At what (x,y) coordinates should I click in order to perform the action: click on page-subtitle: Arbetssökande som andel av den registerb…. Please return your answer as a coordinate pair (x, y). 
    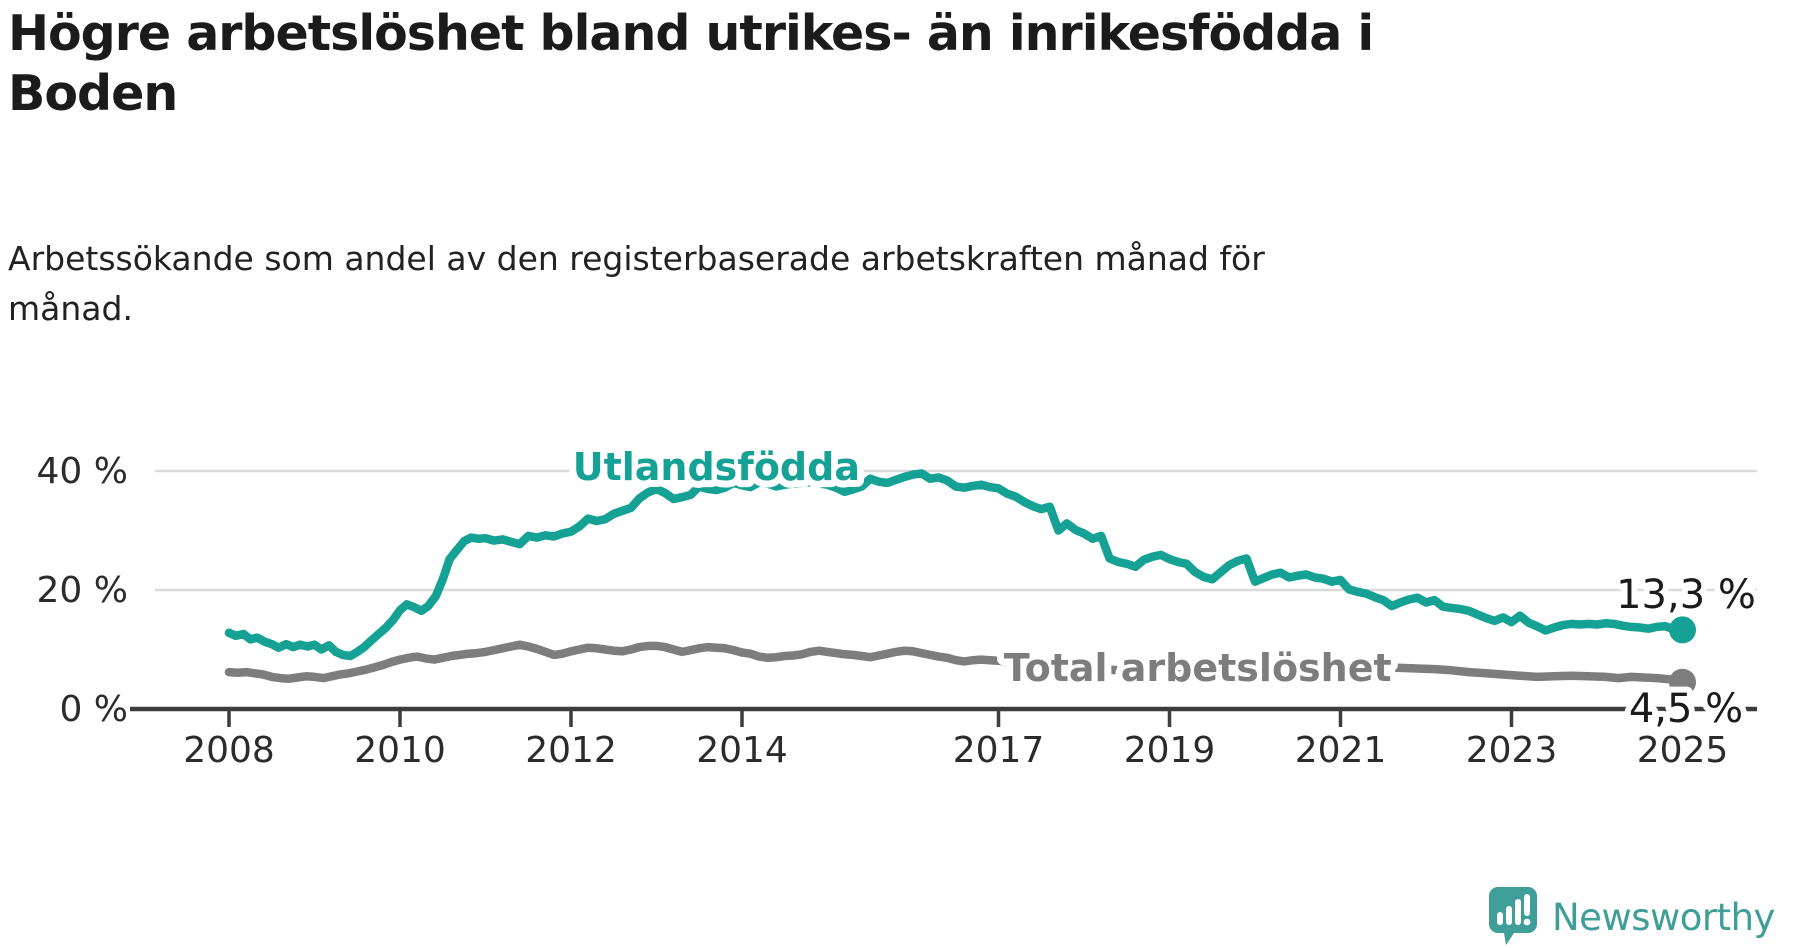
    Looking at the image, I should click on (788, 283).